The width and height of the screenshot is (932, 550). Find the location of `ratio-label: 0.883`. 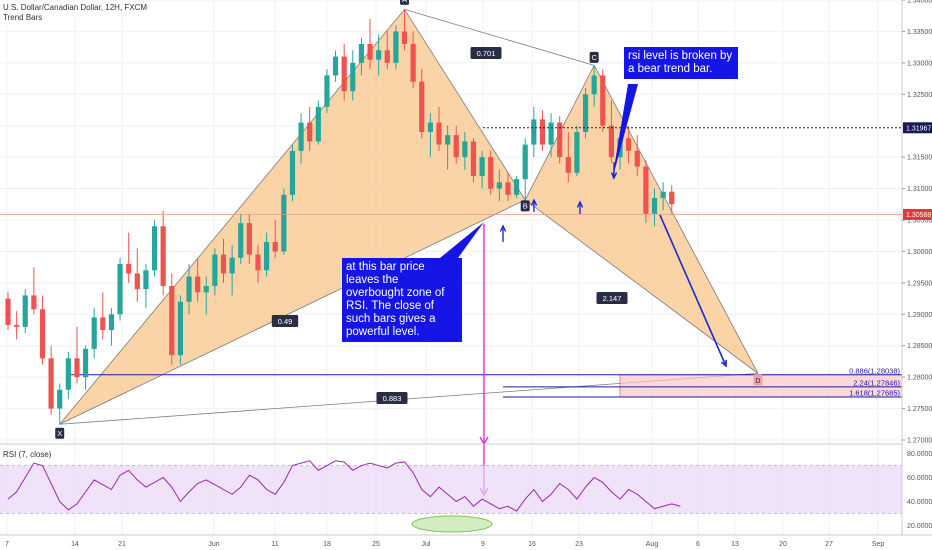

ratio-label: 0.883 is located at coordinates (392, 398).